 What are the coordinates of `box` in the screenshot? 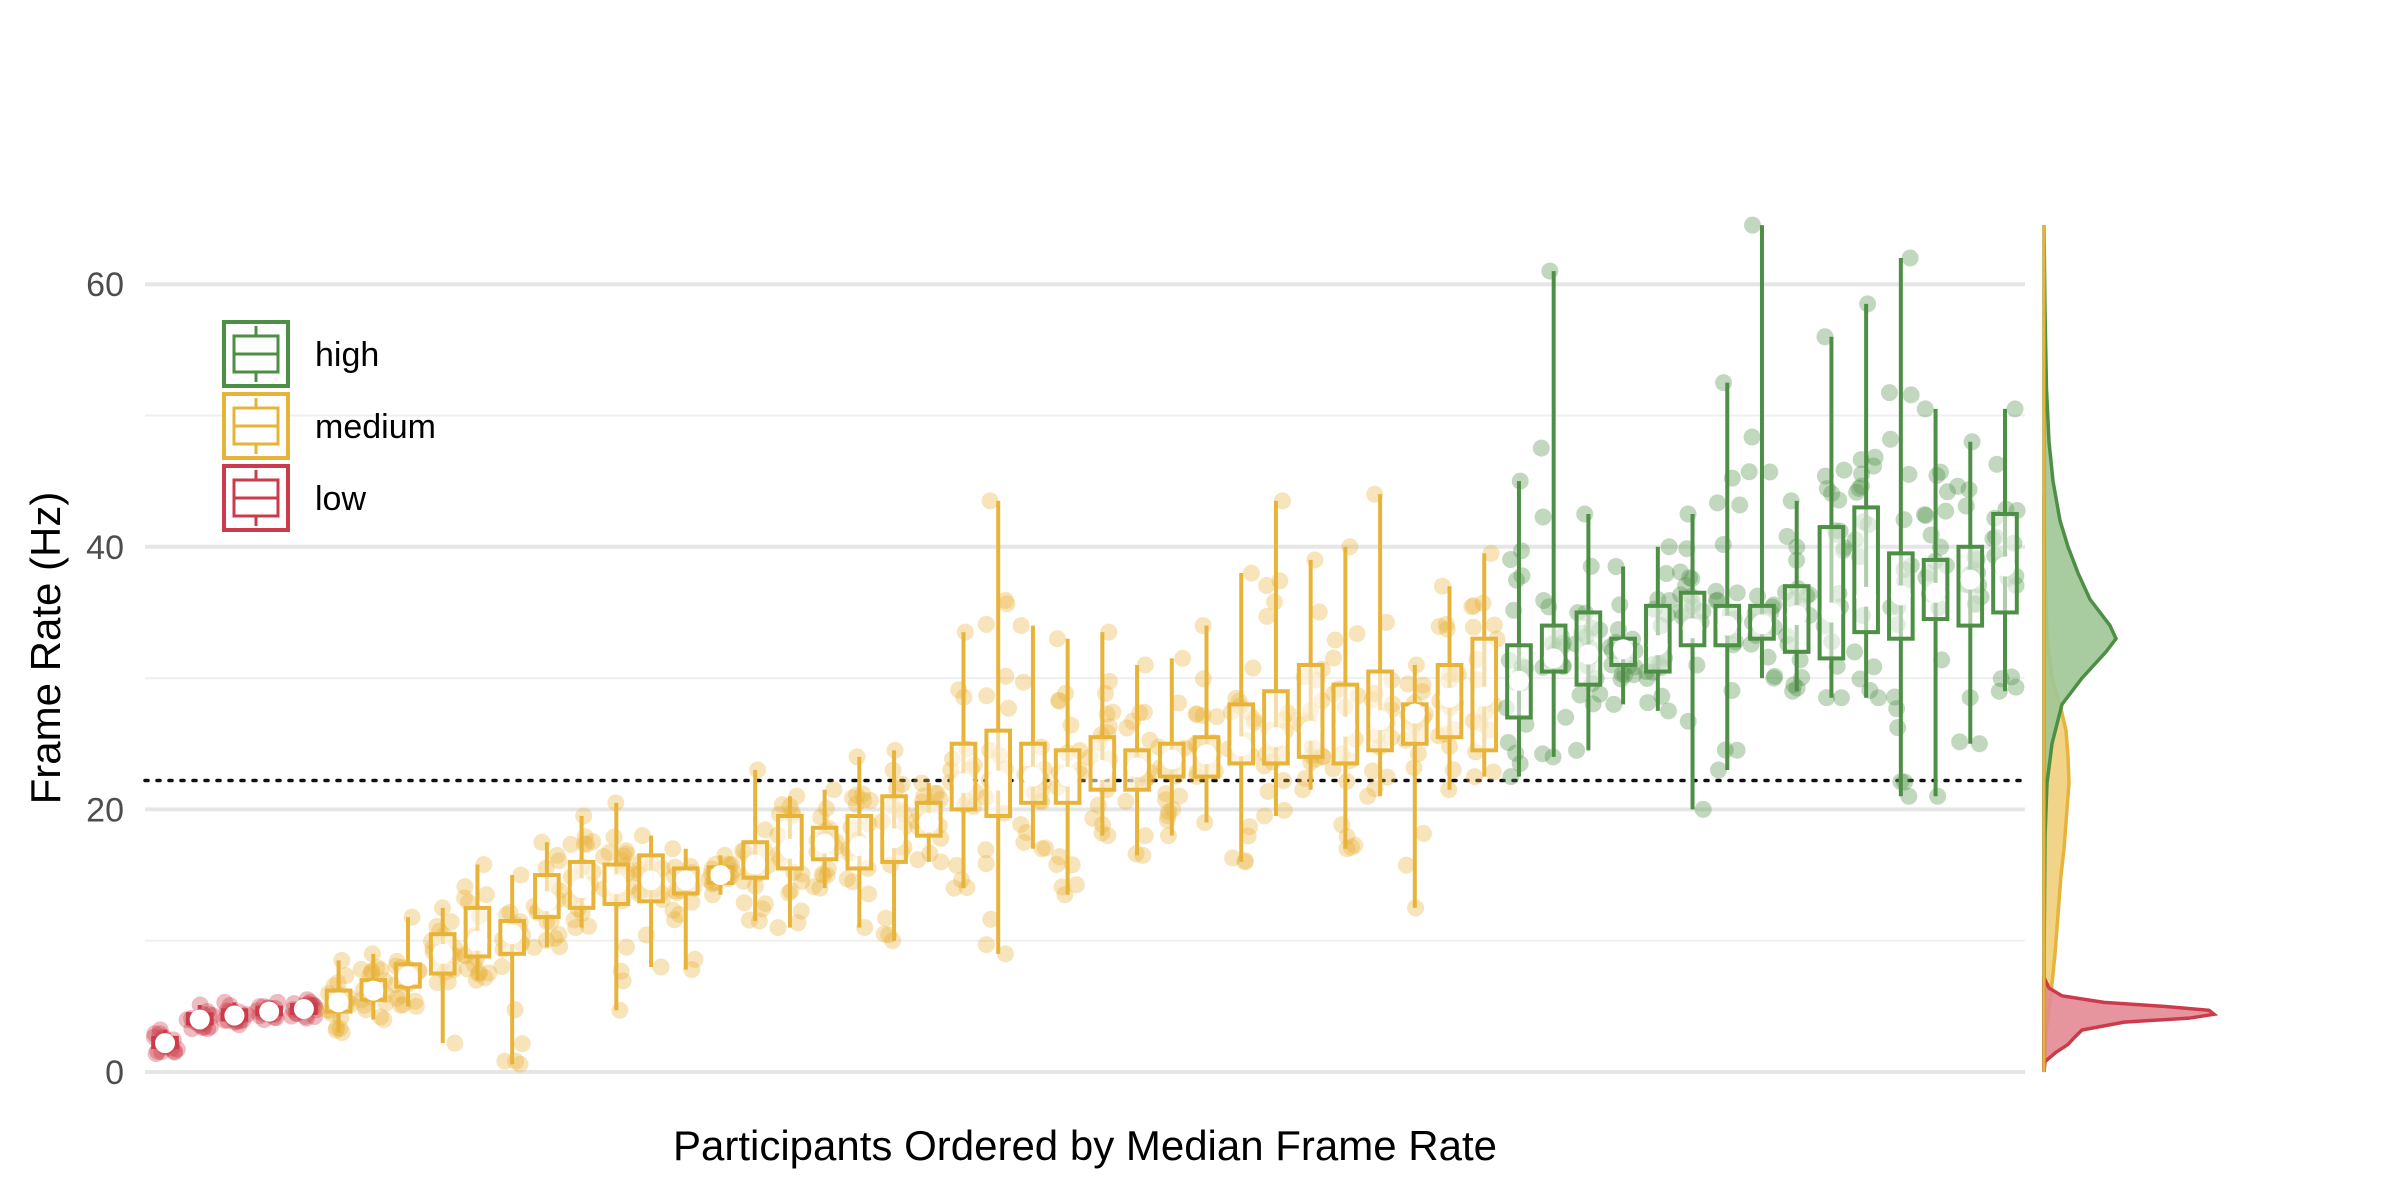 It's located at (1866, 570).